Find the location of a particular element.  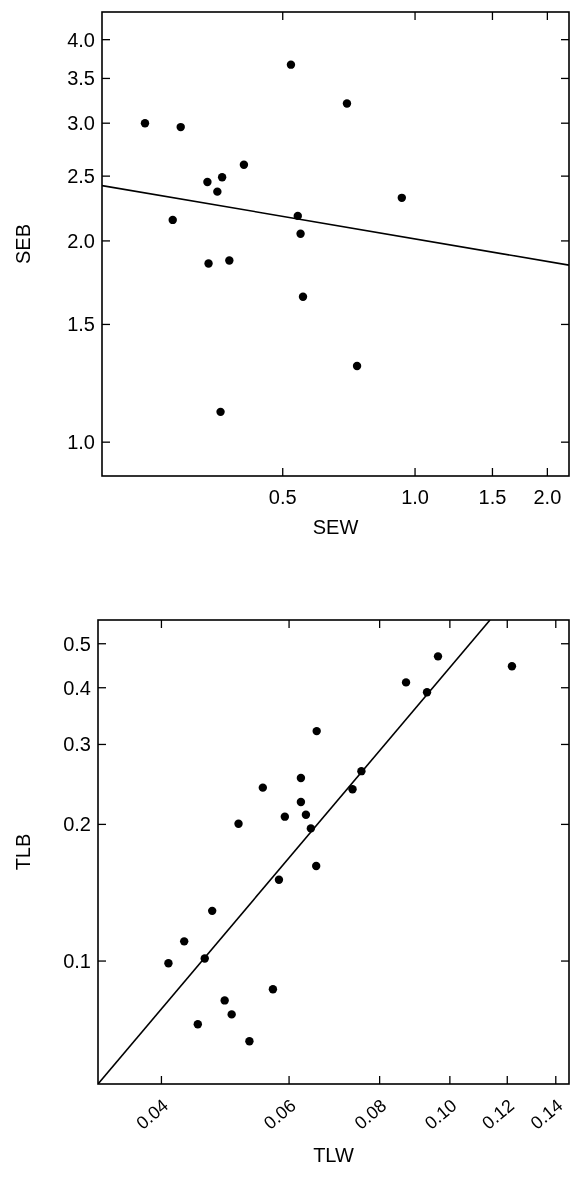

x-tick-label: 0.5 is located at coordinates (282, 497).